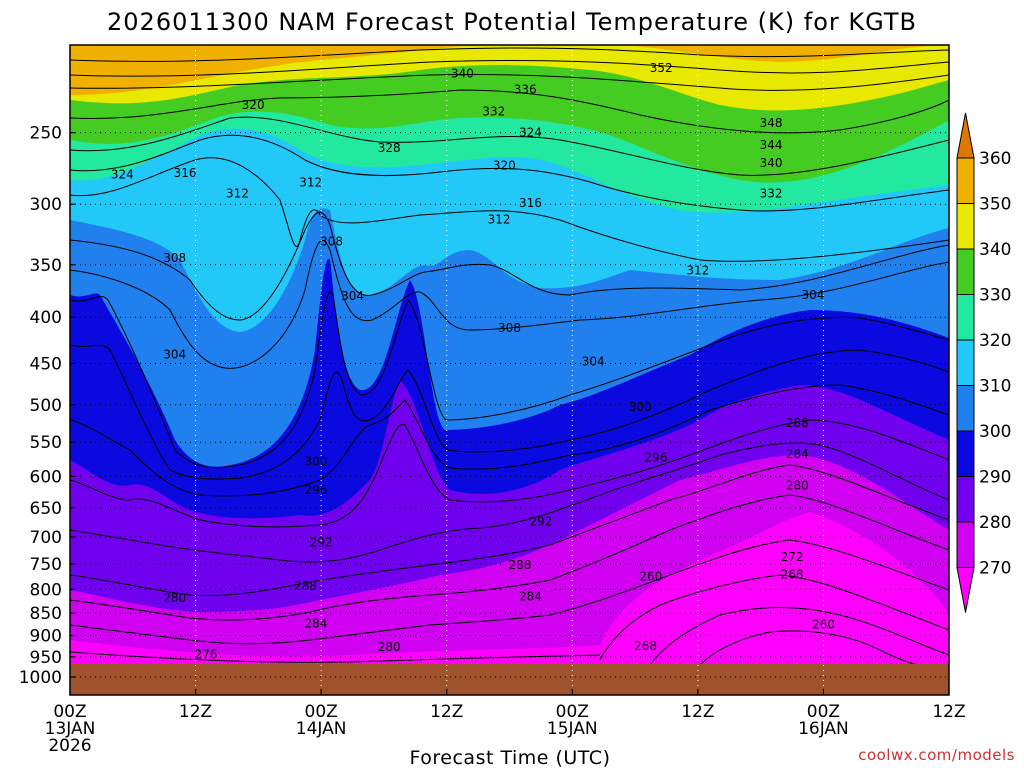  I want to click on colorbar-label: 320, so click(995, 341).